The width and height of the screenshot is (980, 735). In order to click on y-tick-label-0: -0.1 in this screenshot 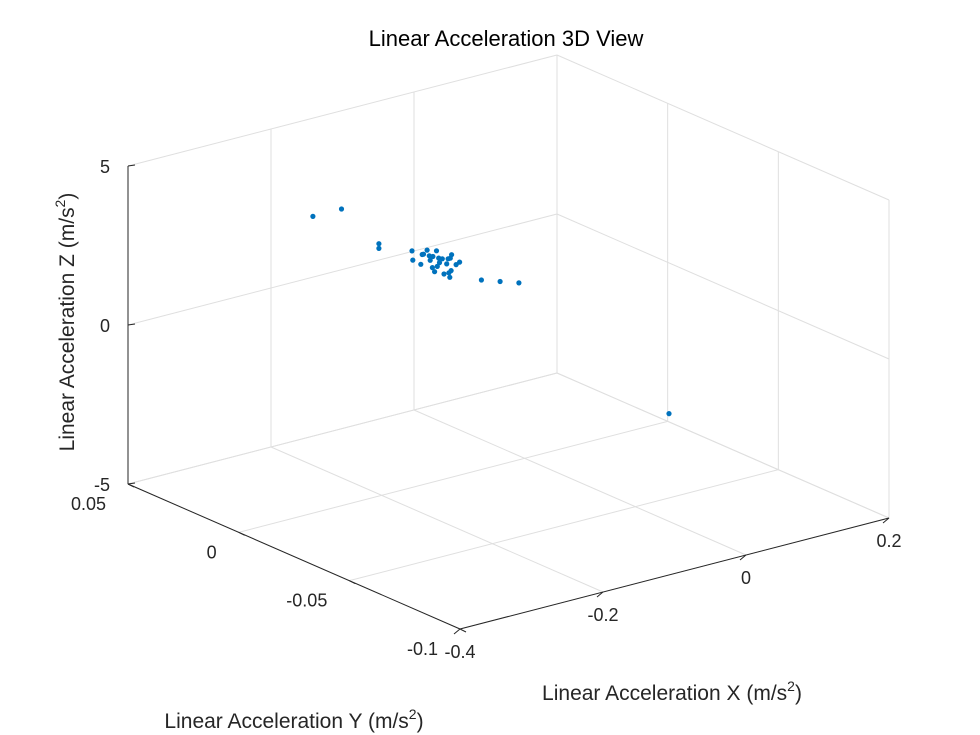, I will do `click(422, 649)`.